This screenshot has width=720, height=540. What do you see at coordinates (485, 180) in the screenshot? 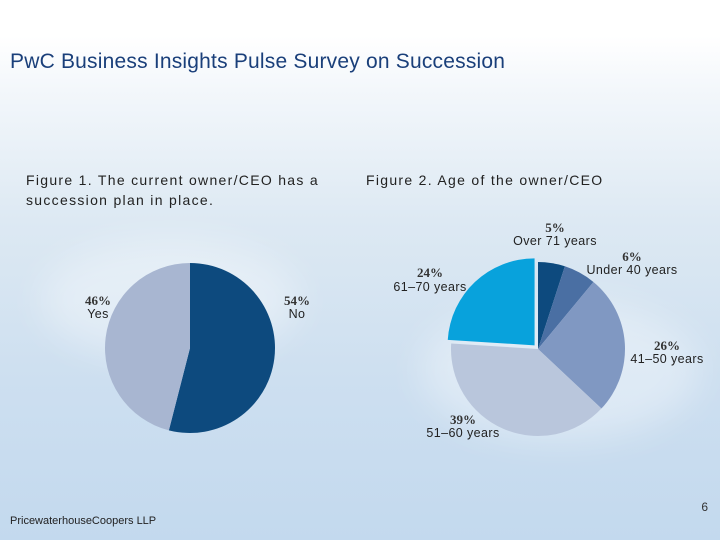
I see `figure-2-caption: Figure 2. Age of the owner/CEO` at bounding box center [485, 180].